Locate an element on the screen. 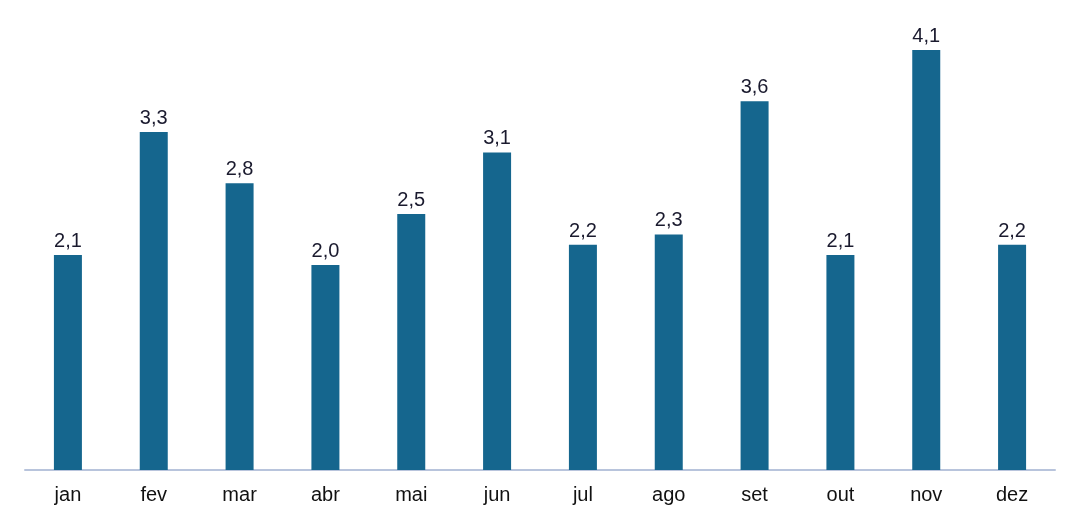 The width and height of the screenshot is (1070, 517). x-tick-label: jun is located at coordinates (496, 494).